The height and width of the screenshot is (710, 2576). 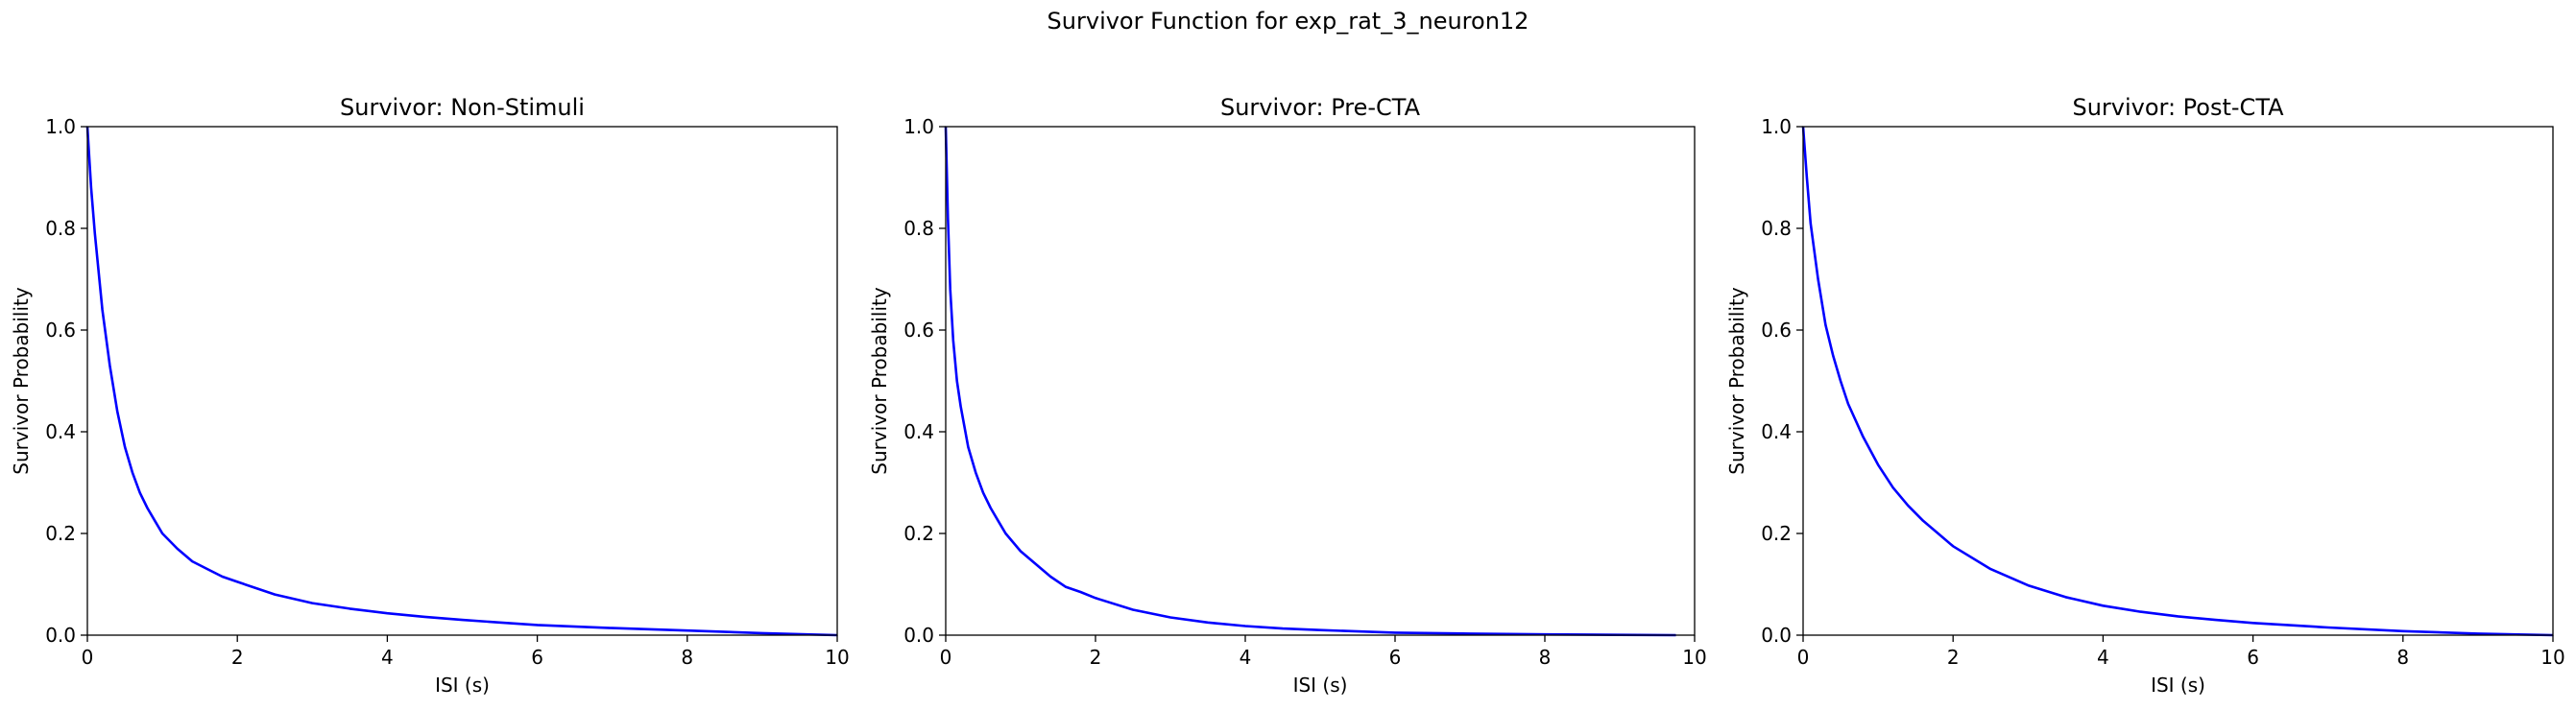 I want to click on subplot-title: Survivor: Post-CTA, so click(x=2178, y=107).